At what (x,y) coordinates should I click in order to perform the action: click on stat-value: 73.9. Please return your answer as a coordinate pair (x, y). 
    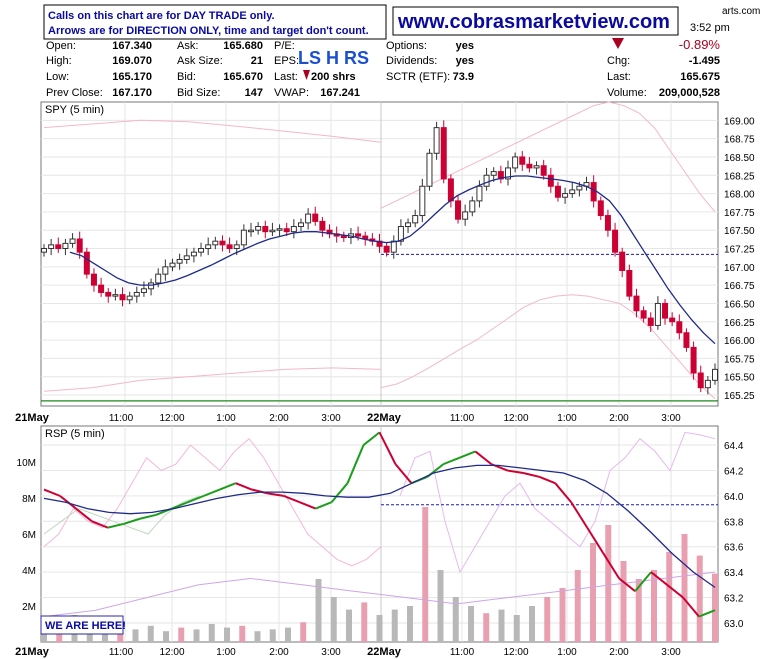
    Looking at the image, I should click on (463, 77).